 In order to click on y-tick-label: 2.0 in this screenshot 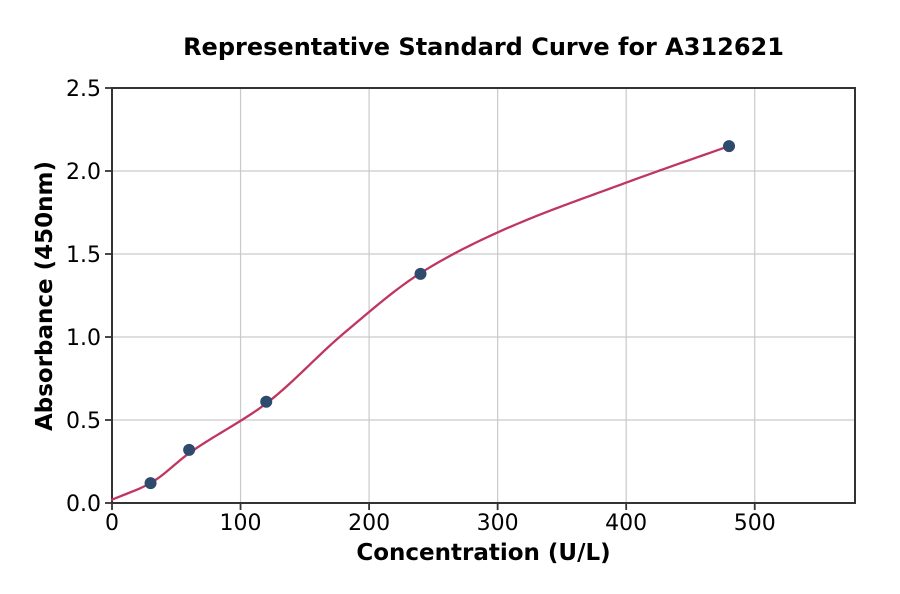, I will do `click(83, 172)`.